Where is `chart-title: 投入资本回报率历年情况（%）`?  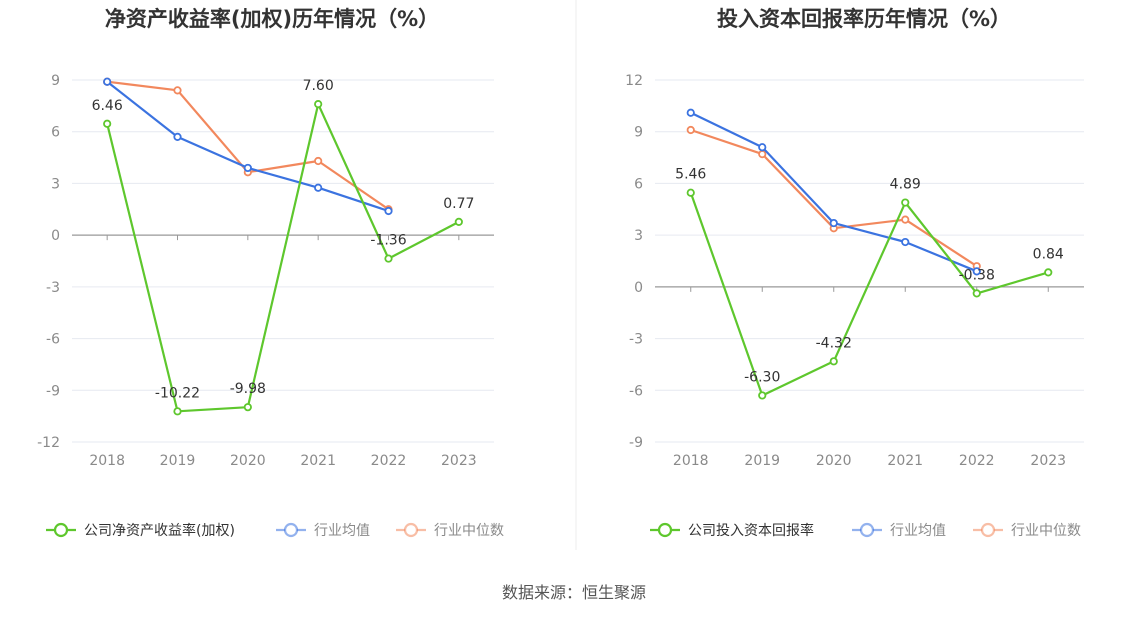 chart-title: 投入资本回报率历年情况（%） is located at coordinates (864, 19).